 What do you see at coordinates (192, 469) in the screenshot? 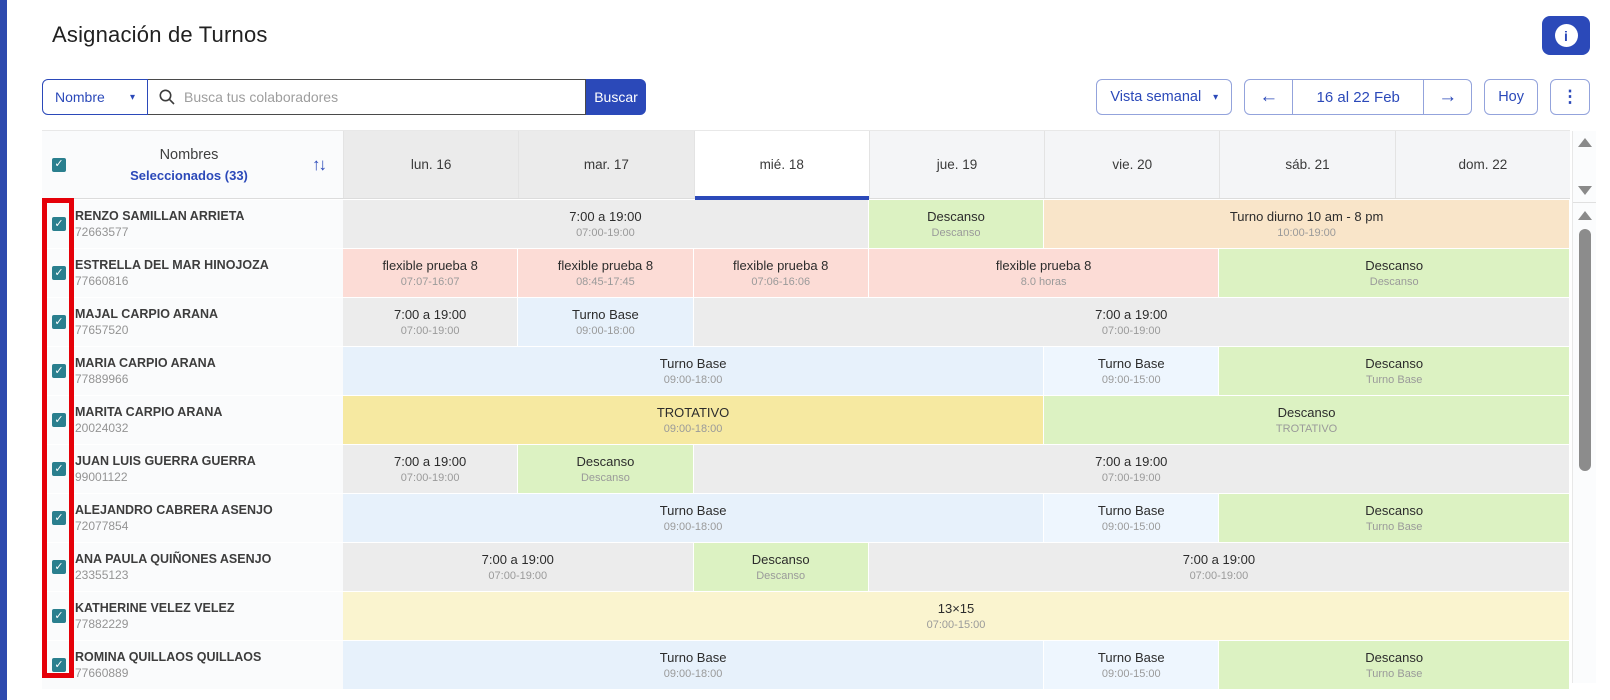
I see `employee-cell: ✓ JUAN LUIS GUERRA GUERRA 99001122` at bounding box center [192, 469].